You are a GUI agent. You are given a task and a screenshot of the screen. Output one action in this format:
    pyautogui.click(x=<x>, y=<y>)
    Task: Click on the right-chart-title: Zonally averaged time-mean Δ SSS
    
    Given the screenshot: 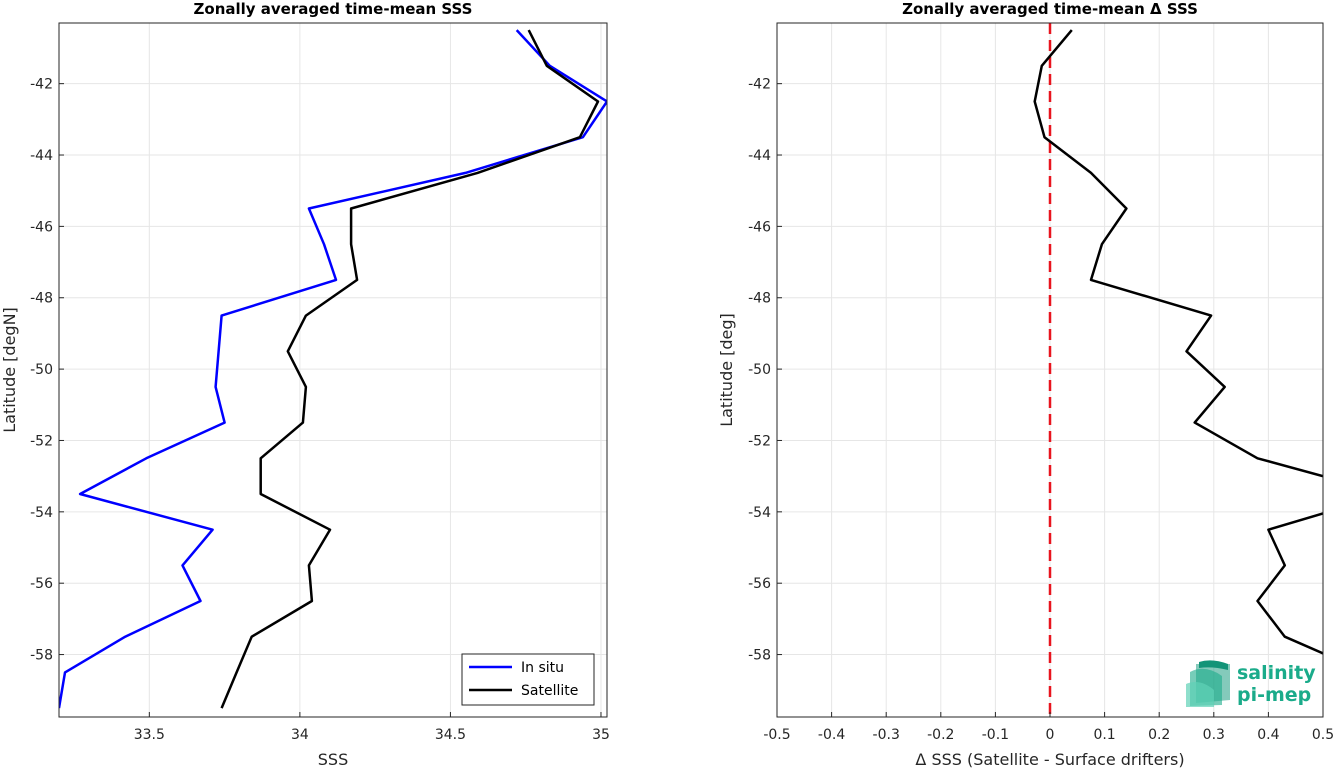 What is the action you would take?
    pyautogui.click(x=1050, y=9)
    